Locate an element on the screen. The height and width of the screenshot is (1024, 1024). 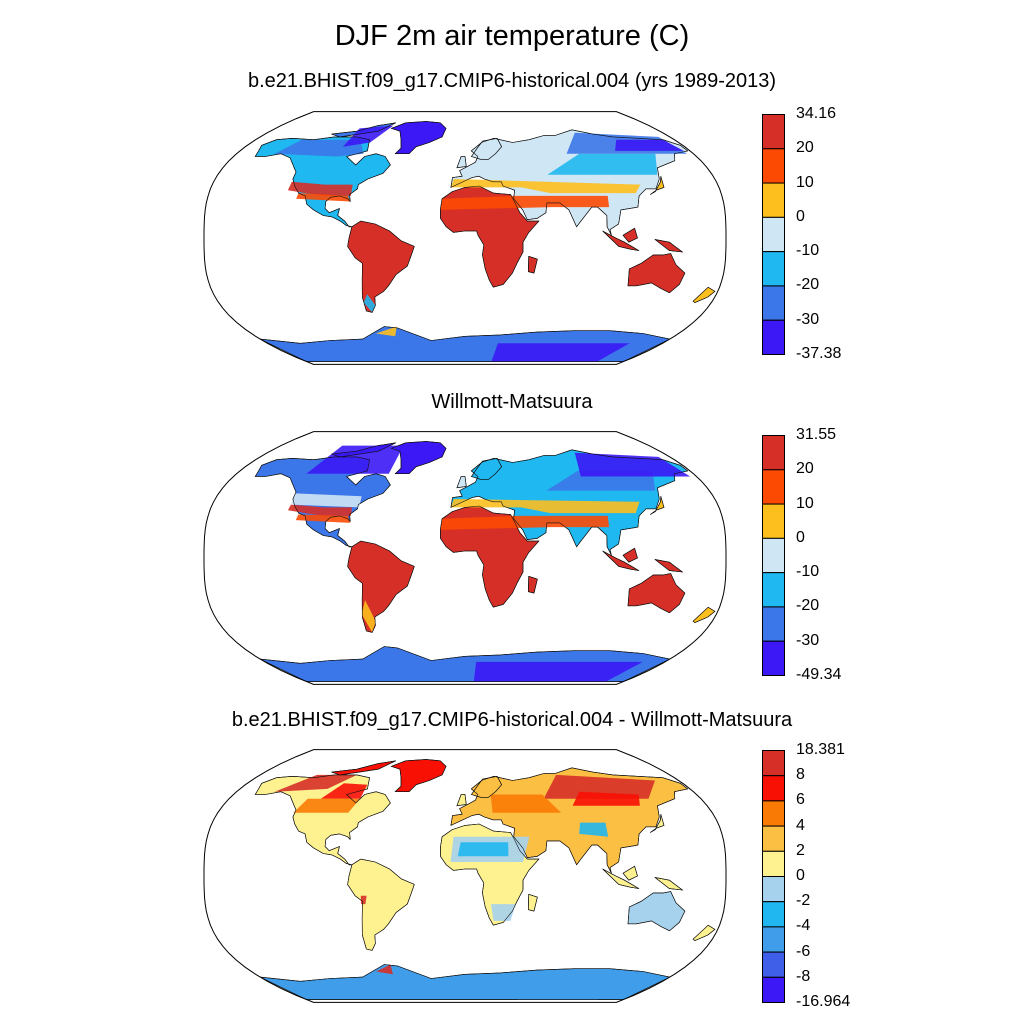
map-diff is located at coordinates (465, 876).